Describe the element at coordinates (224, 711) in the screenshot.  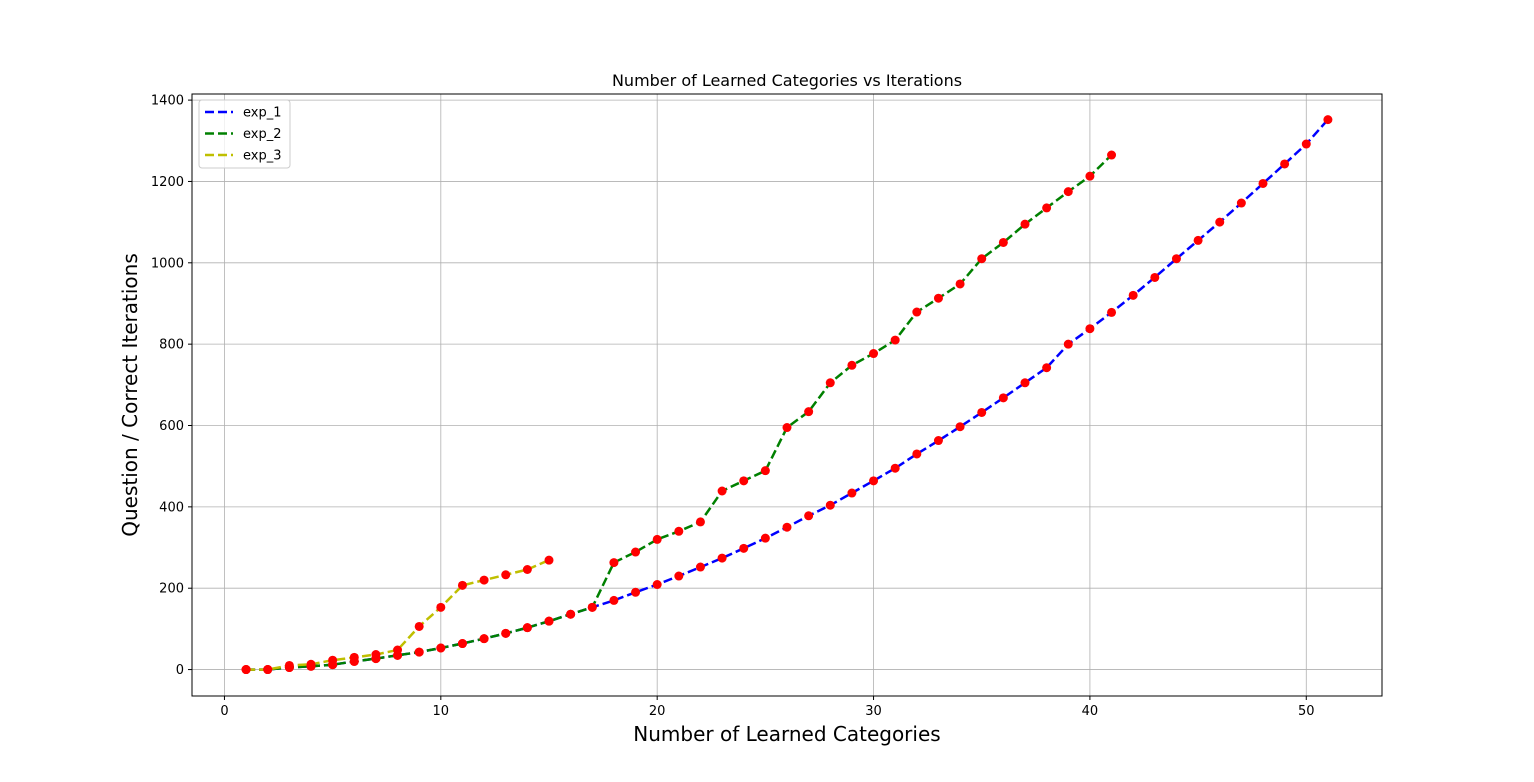
I see `x-tick-label: 0` at that location.